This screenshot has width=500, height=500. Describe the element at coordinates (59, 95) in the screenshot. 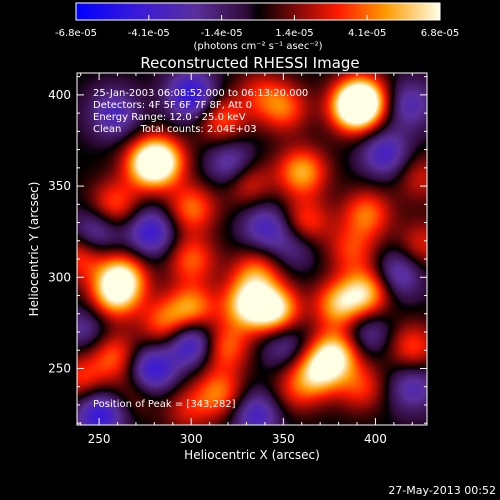

I see `y-tick-label: 400` at that location.